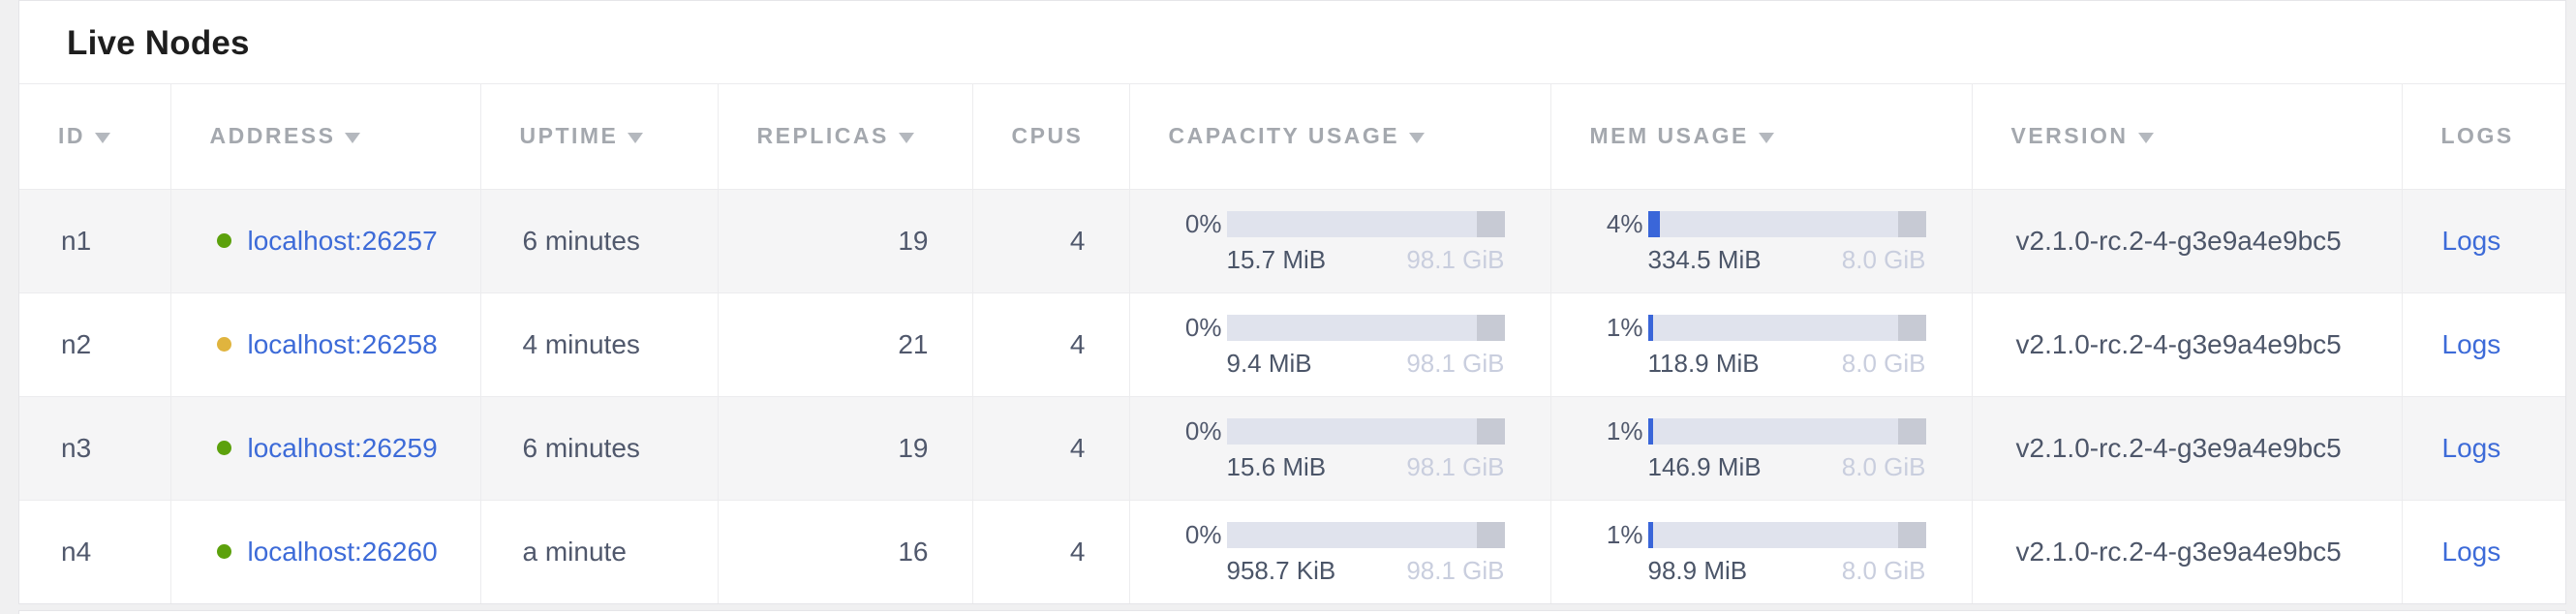 Image resolution: width=2576 pixels, height=614 pixels. I want to click on mem-usage-cell: 1% 146.9 MiB 8.0 GiB, so click(1760, 447).